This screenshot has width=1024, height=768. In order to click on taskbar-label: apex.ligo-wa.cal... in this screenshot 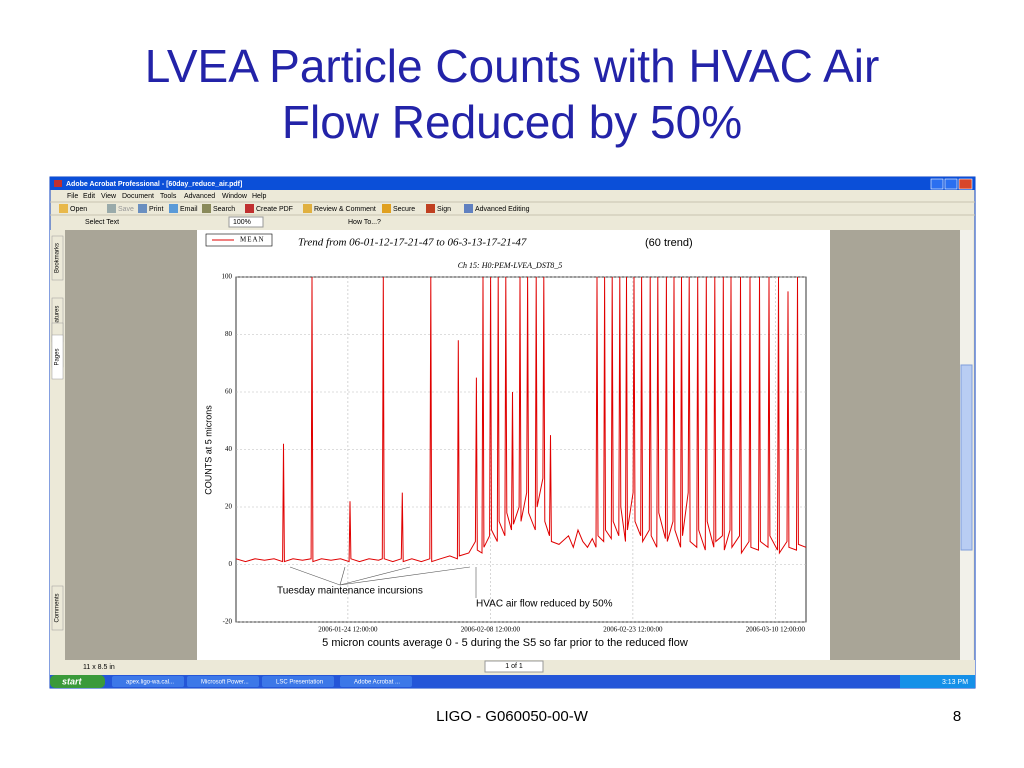, I will do `click(150, 683)`.